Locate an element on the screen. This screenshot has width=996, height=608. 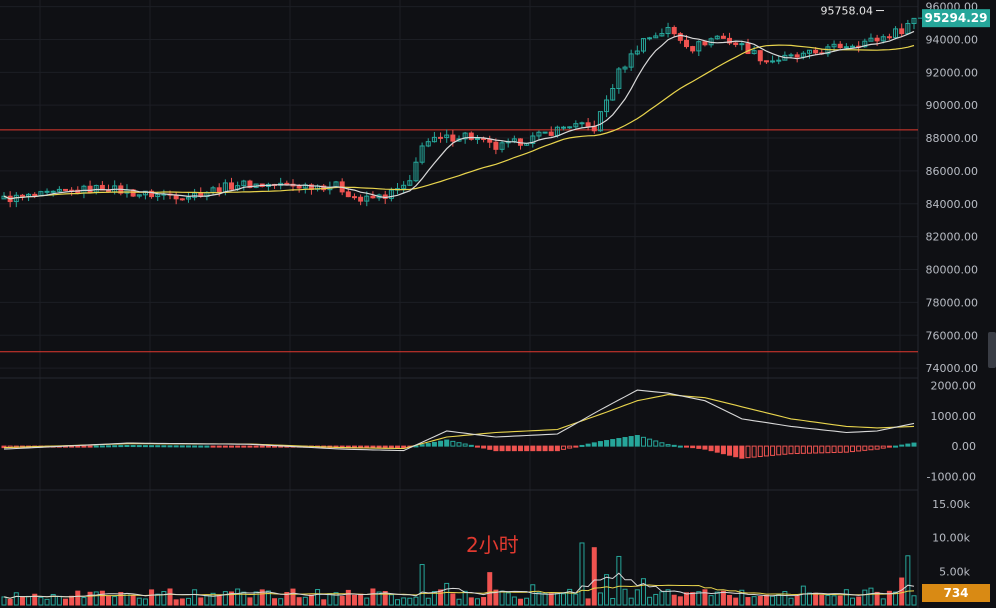
price-scale-handle is located at coordinates (992, 350).